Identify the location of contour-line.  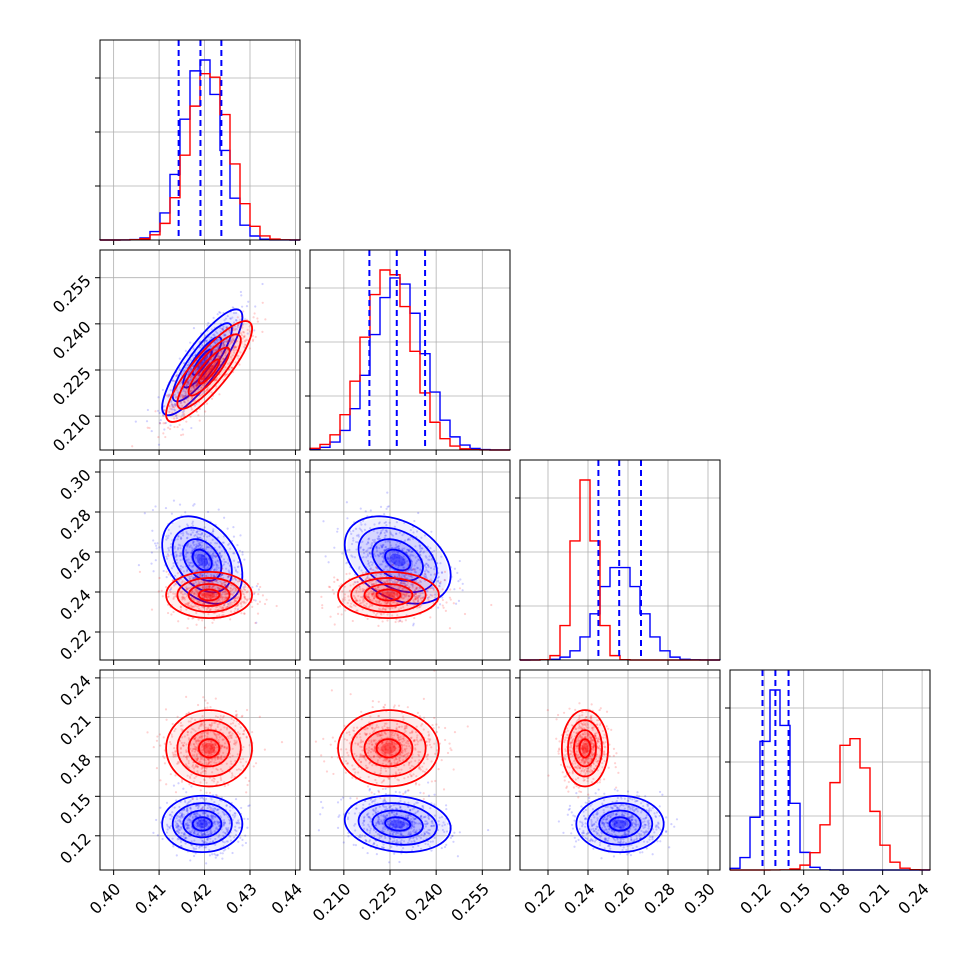
(202, 362).